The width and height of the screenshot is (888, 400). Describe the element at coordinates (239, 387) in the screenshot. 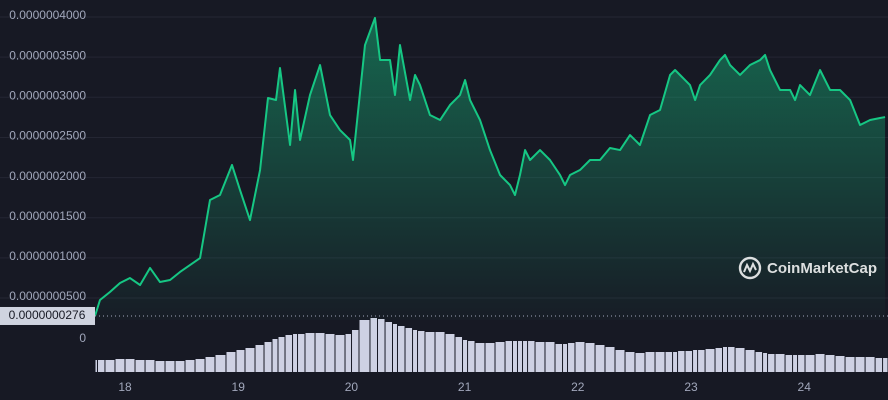

I see `x-tick-label: 19` at that location.